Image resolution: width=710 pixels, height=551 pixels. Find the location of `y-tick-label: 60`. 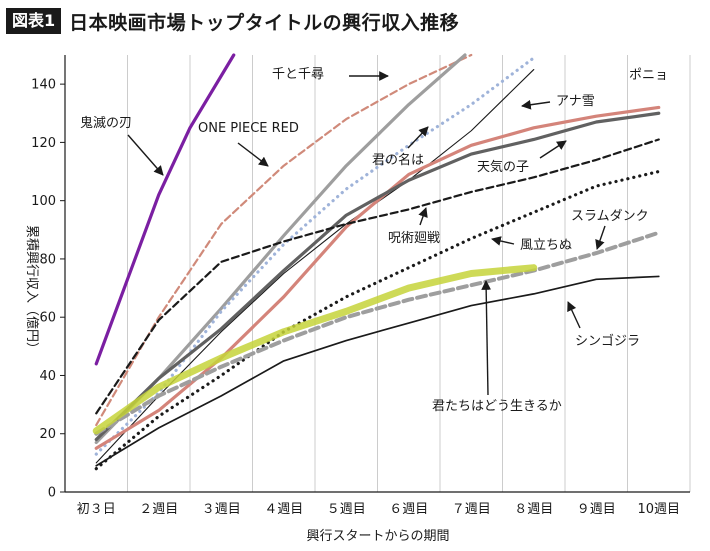

y-tick-label: 60 is located at coordinates (47, 318).